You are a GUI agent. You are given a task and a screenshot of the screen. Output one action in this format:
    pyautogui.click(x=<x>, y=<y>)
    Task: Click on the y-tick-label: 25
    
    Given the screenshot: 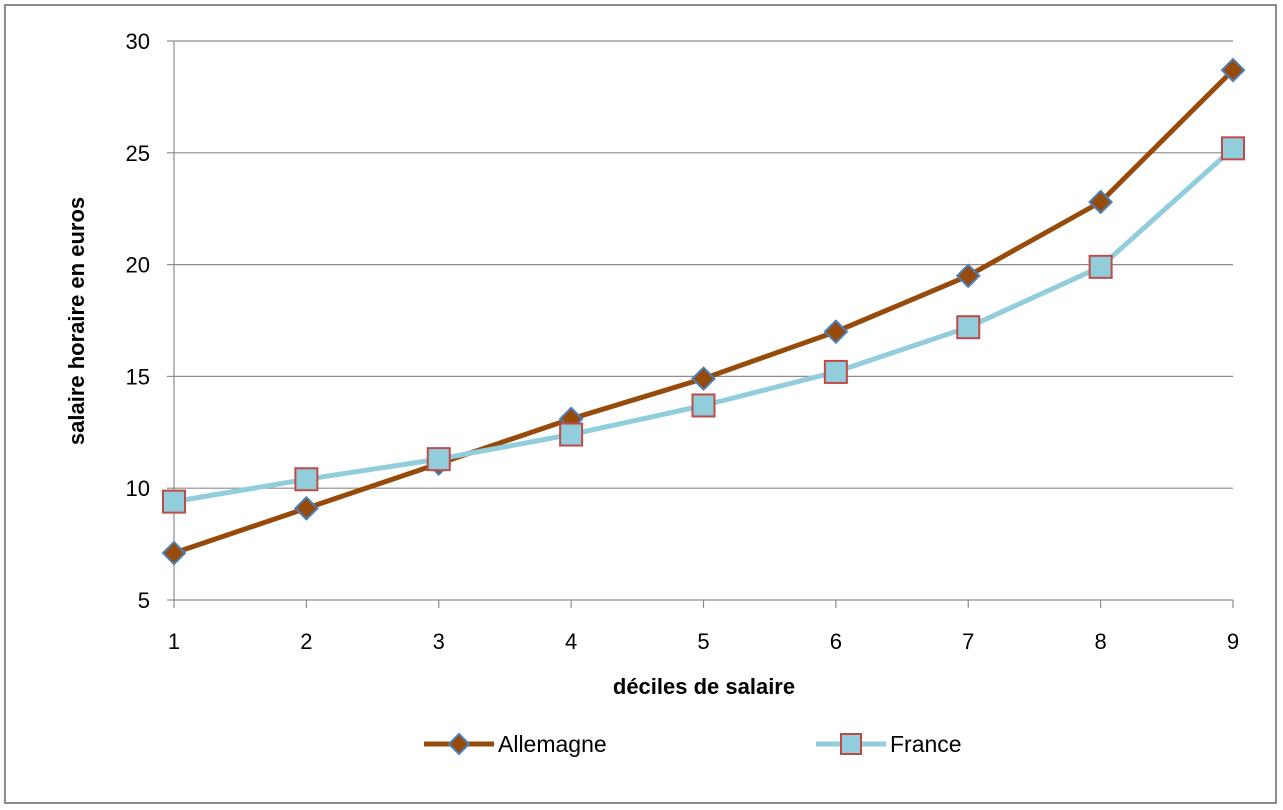 What is the action you would take?
    pyautogui.click(x=138, y=153)
    